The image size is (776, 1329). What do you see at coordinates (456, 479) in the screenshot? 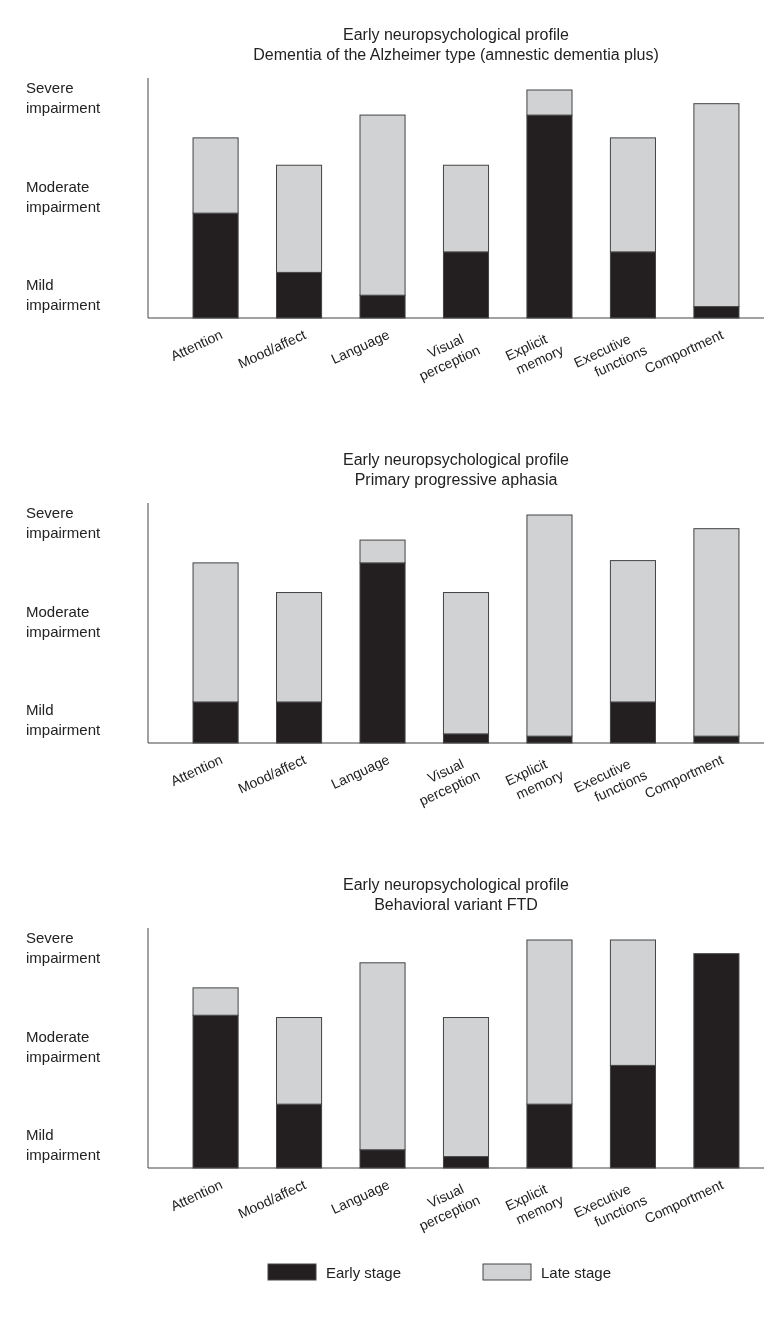
I see `chart-subtitle: Primary progressive aphasia` at bounding box center [456, 479].